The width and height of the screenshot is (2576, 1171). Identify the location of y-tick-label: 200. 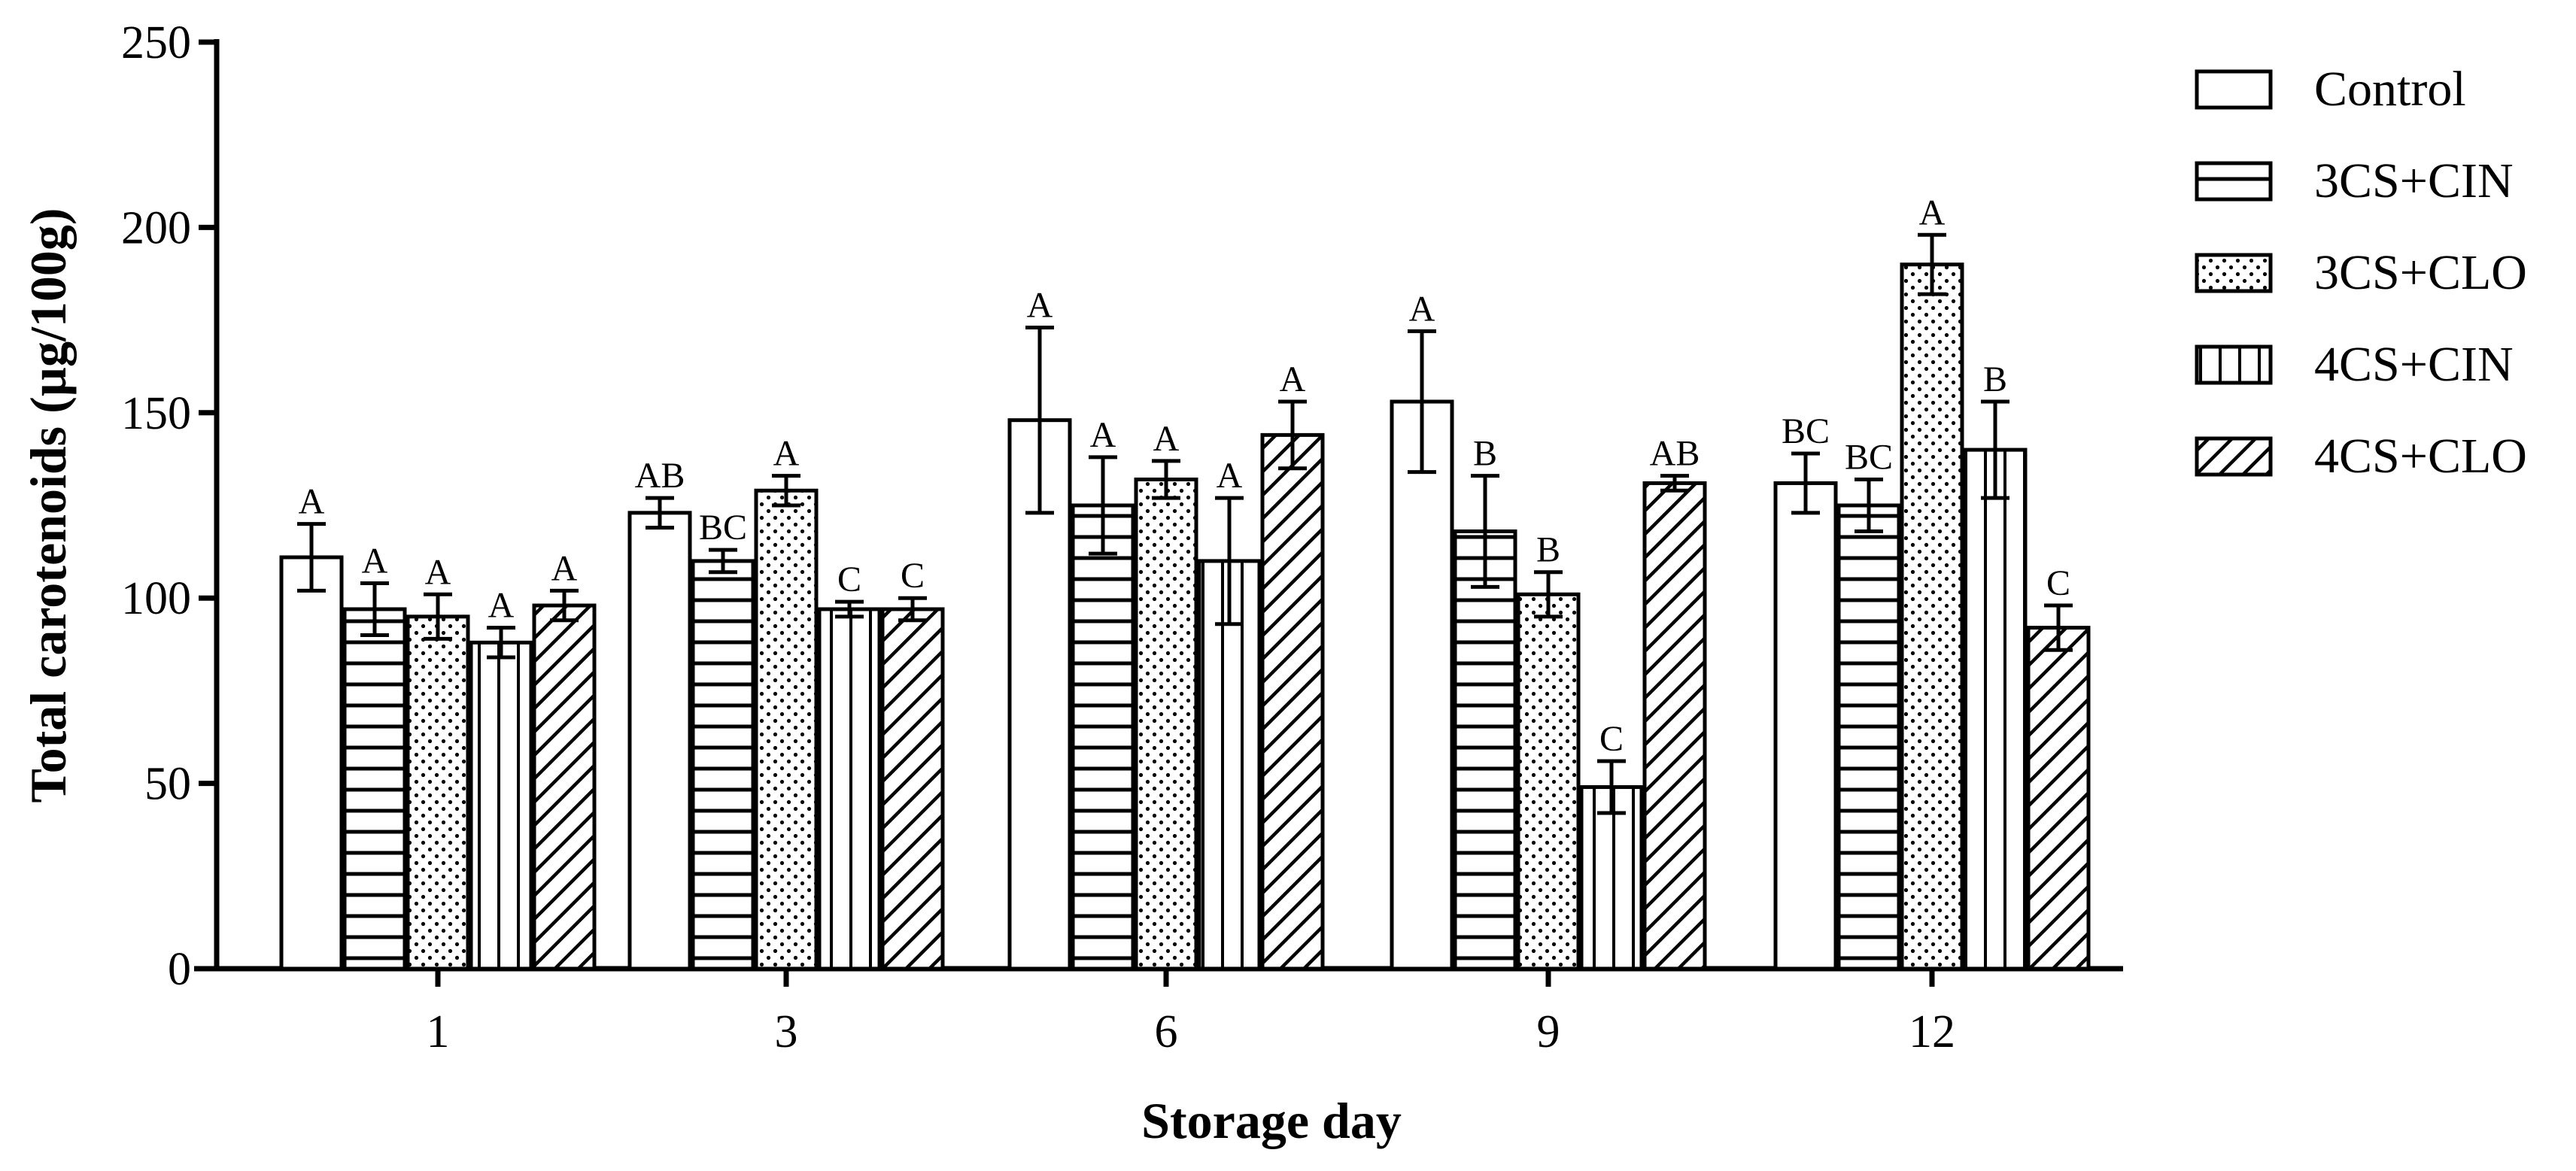
(156, 227).